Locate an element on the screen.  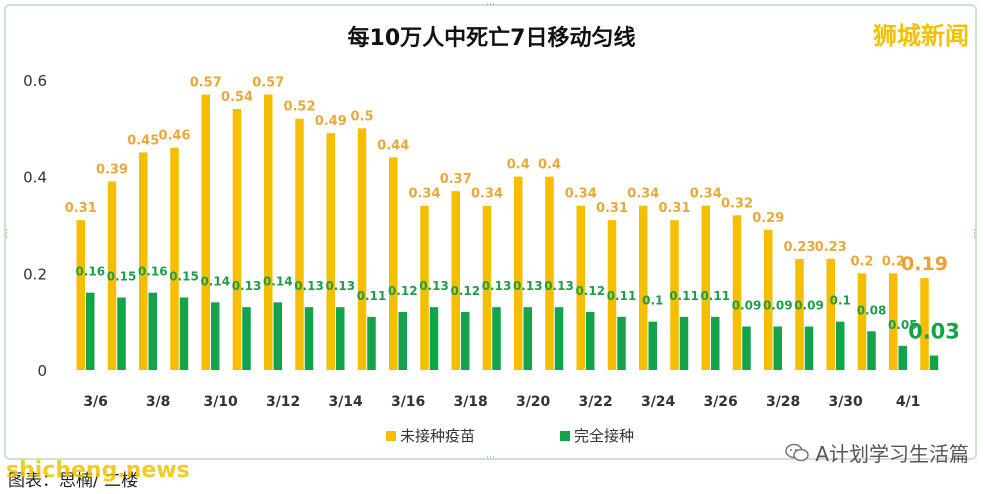
data-label-vaccinated: 0.08 is located at coordinates (872, 310).